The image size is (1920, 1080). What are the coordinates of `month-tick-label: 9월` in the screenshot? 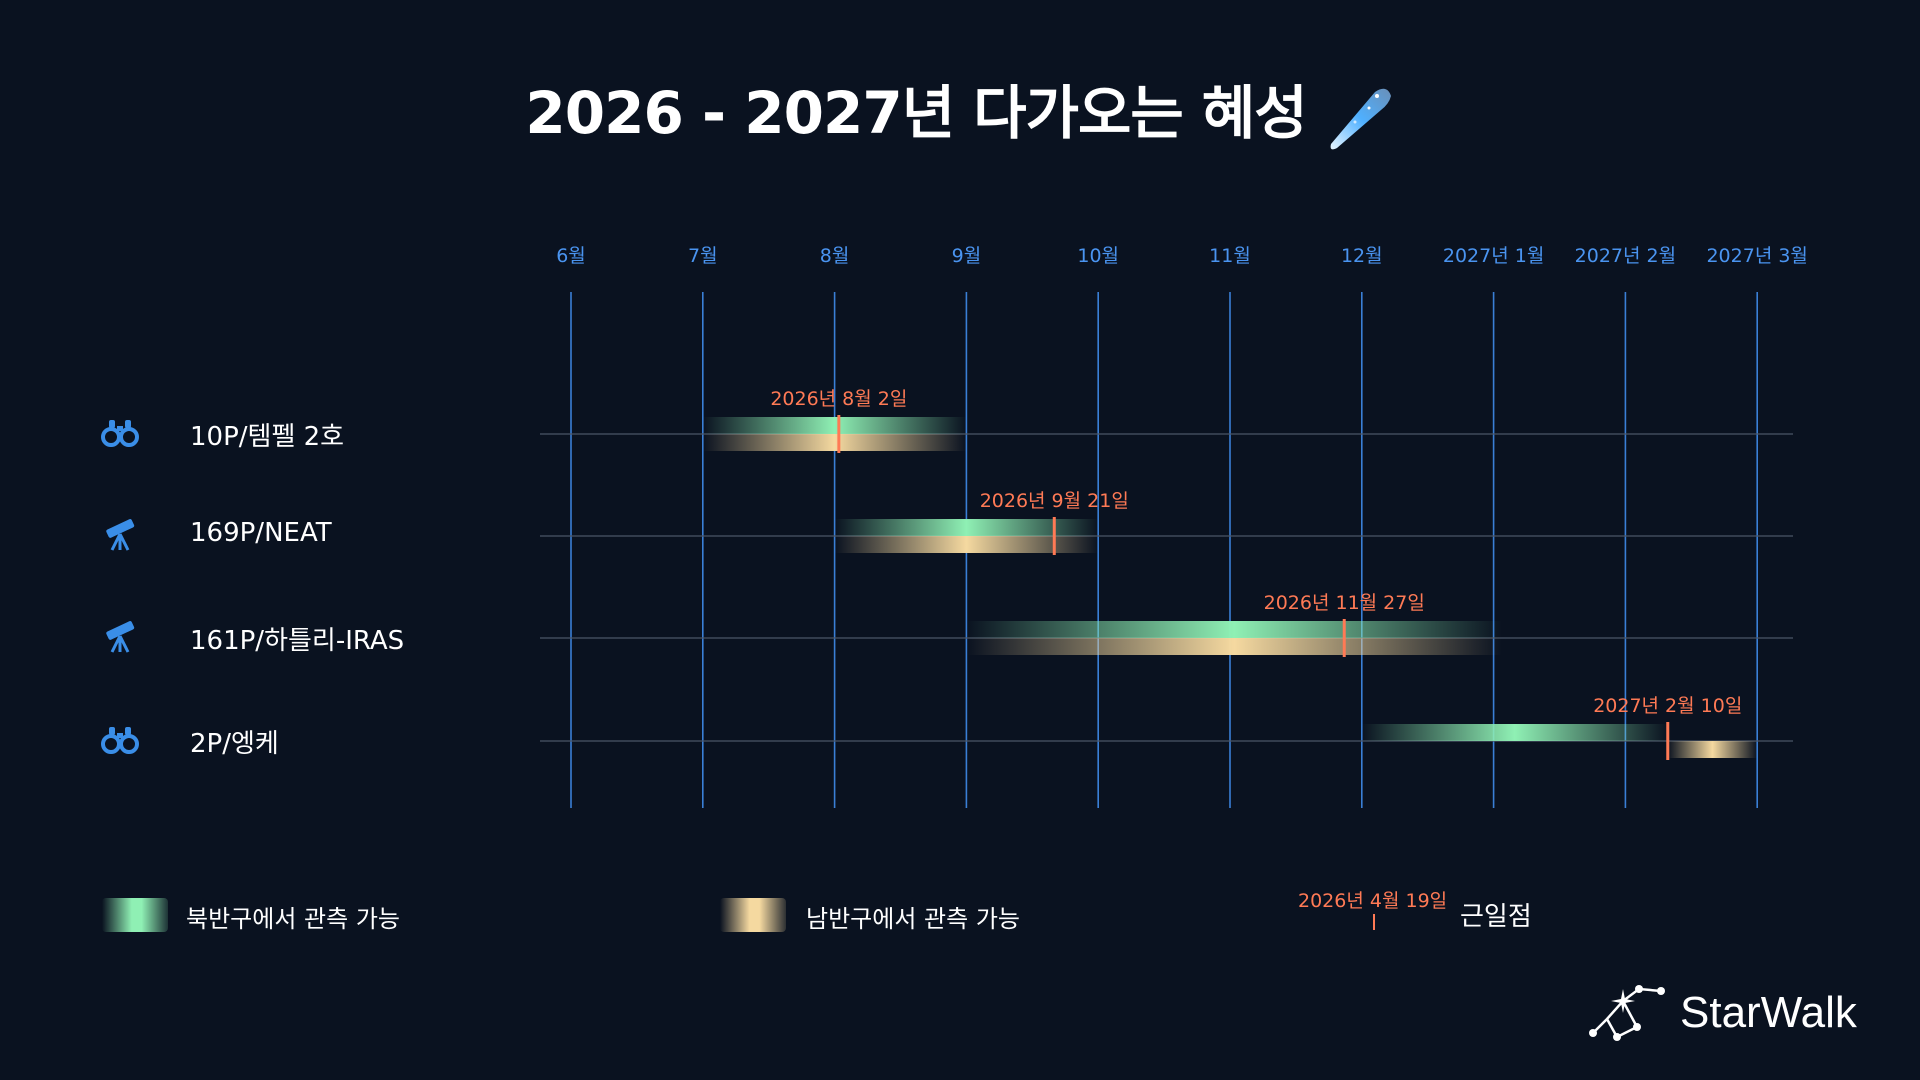 It's located at (967, 256).